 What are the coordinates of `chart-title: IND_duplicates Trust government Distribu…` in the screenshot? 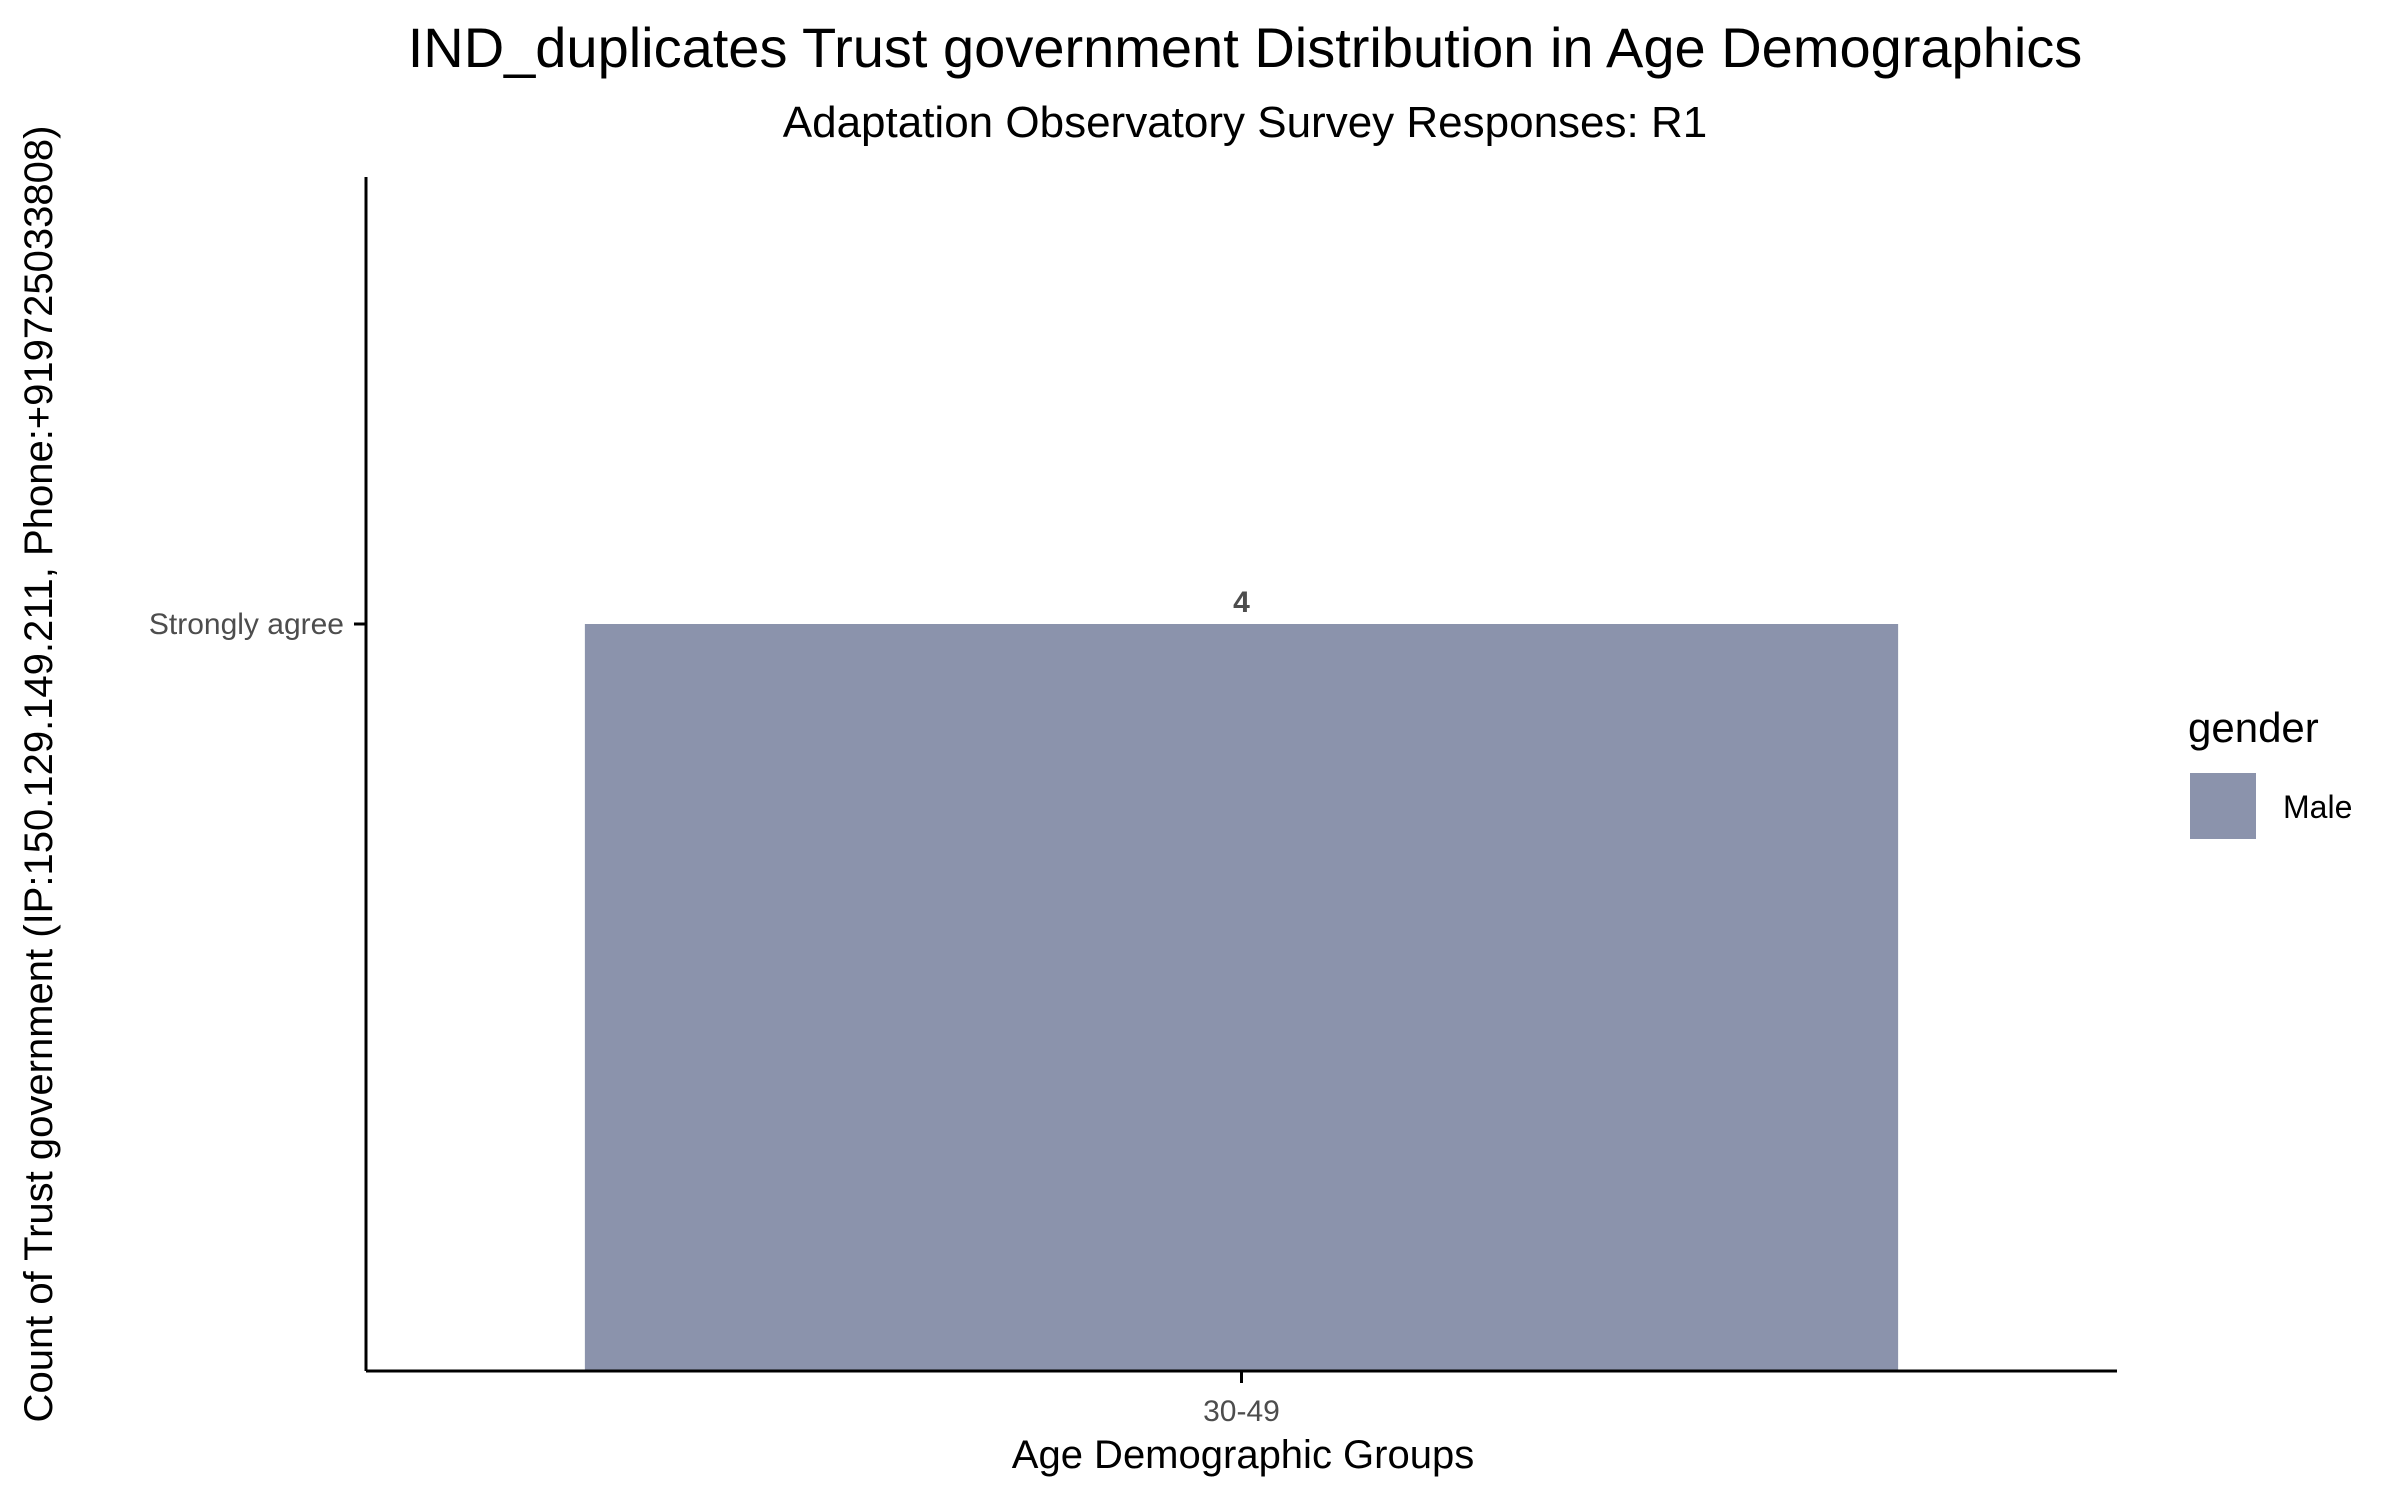 It's located at (1245, 47).